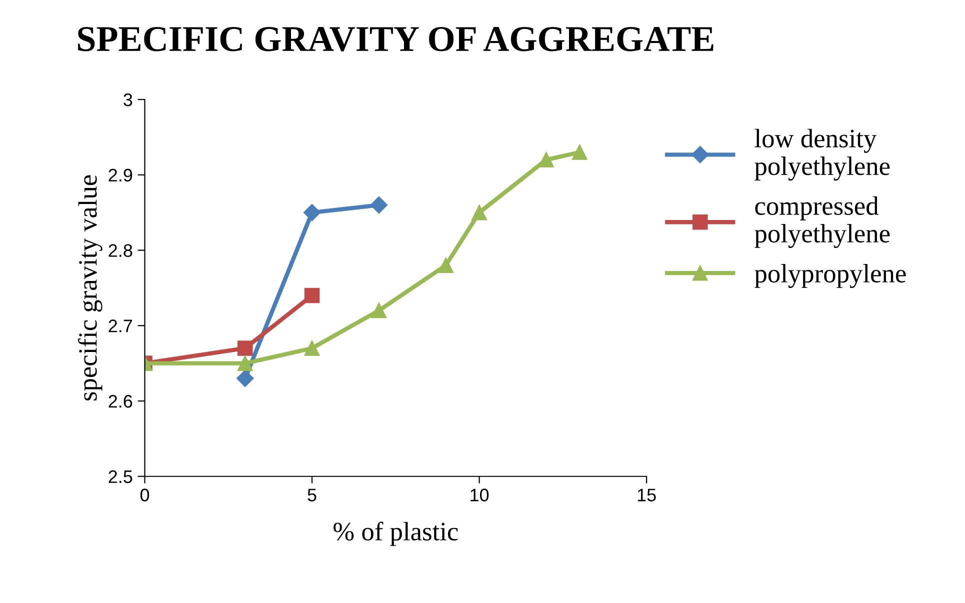 Image resolution: width=965 pixels, height=603 pixels. What do you see at coordinates (312, 495) in the screenshot?
I see `x-tick-label: 5` at bounding box center [312, 495].